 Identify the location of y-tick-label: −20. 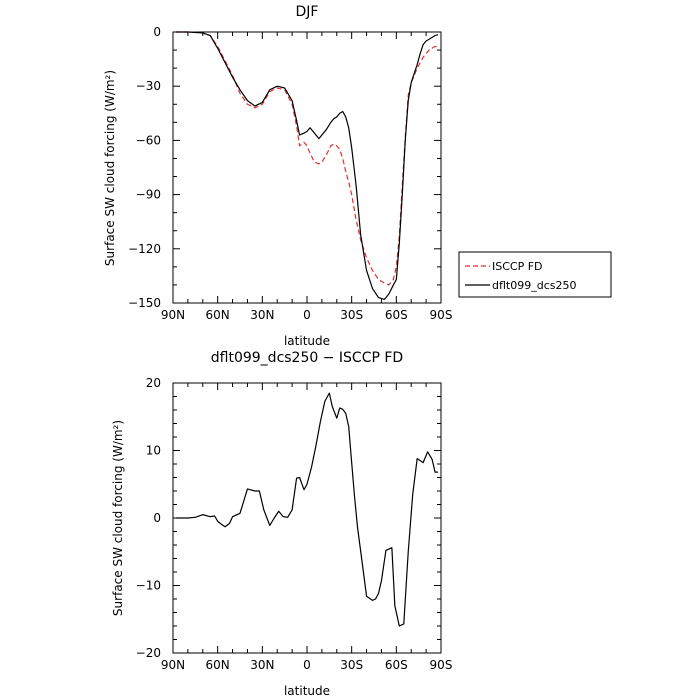
(148, 653).